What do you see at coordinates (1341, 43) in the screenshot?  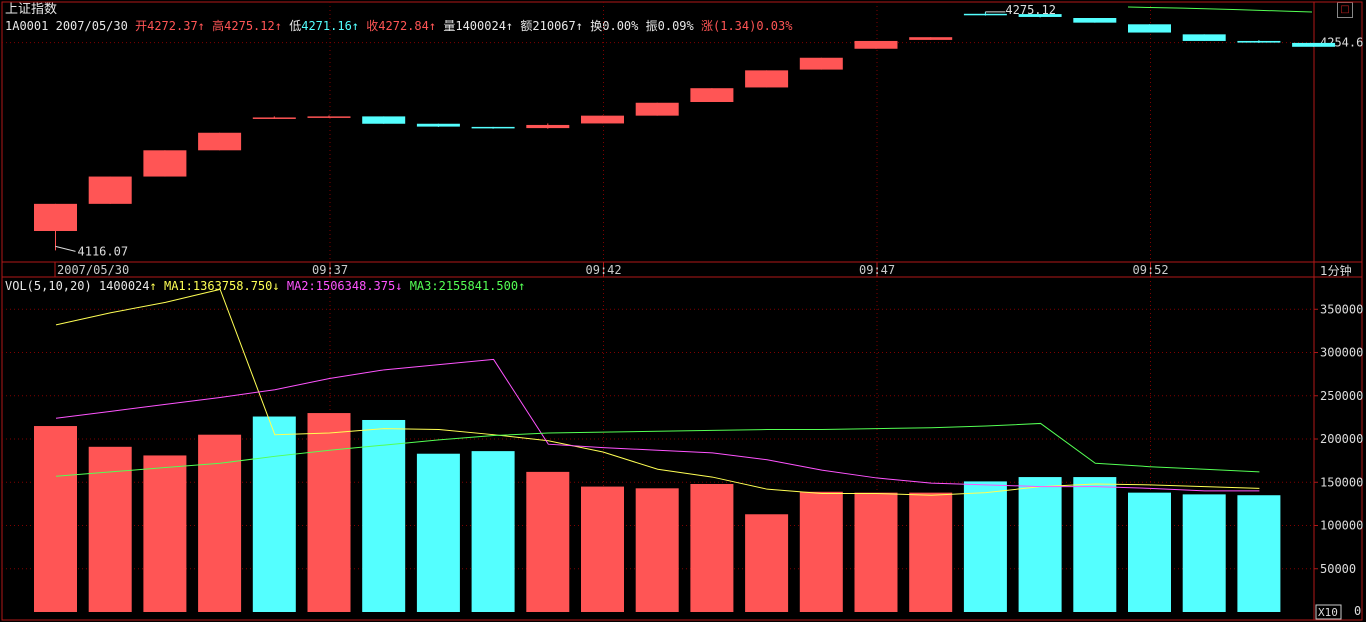 I see `price-tick-label: 4254.6` at bounding box center [1341, 43].